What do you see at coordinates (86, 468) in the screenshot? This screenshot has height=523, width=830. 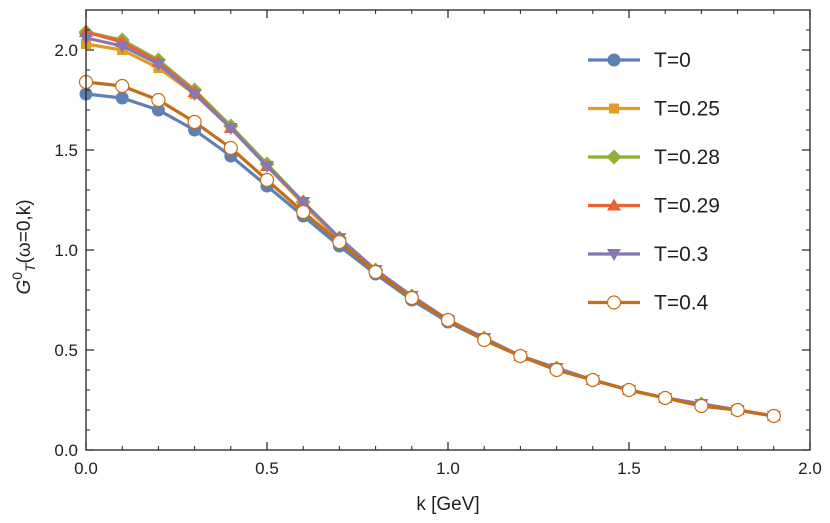 I see `x-tick-label: 0.0` at bounding box center [86, 468].